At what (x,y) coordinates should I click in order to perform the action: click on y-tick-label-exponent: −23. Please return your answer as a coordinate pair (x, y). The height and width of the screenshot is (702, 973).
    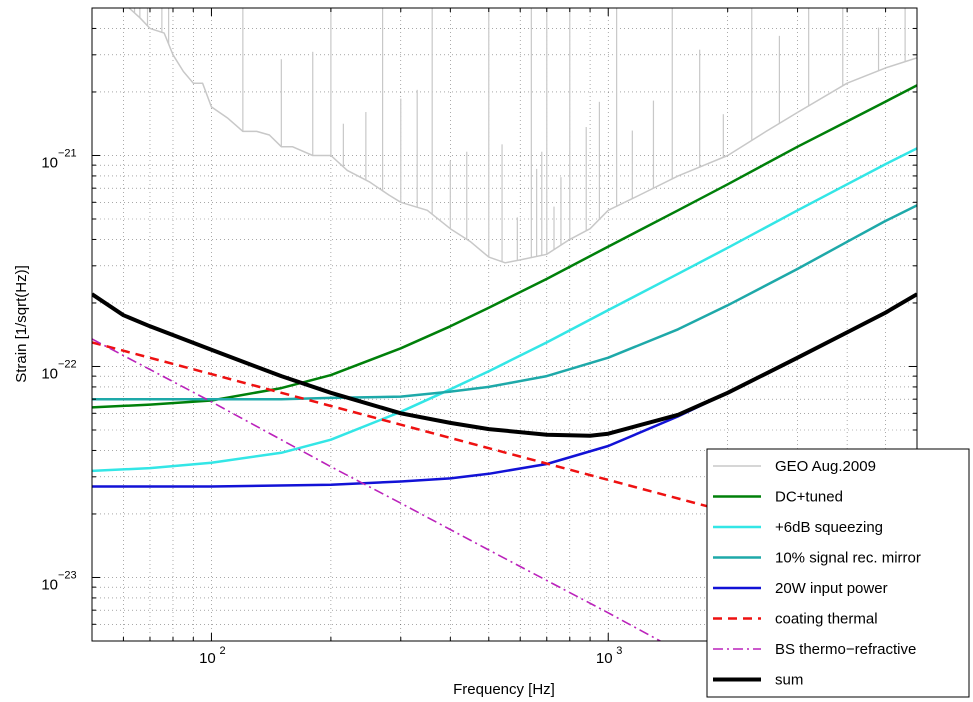
    Looking at the image, I should click on (67, 575).